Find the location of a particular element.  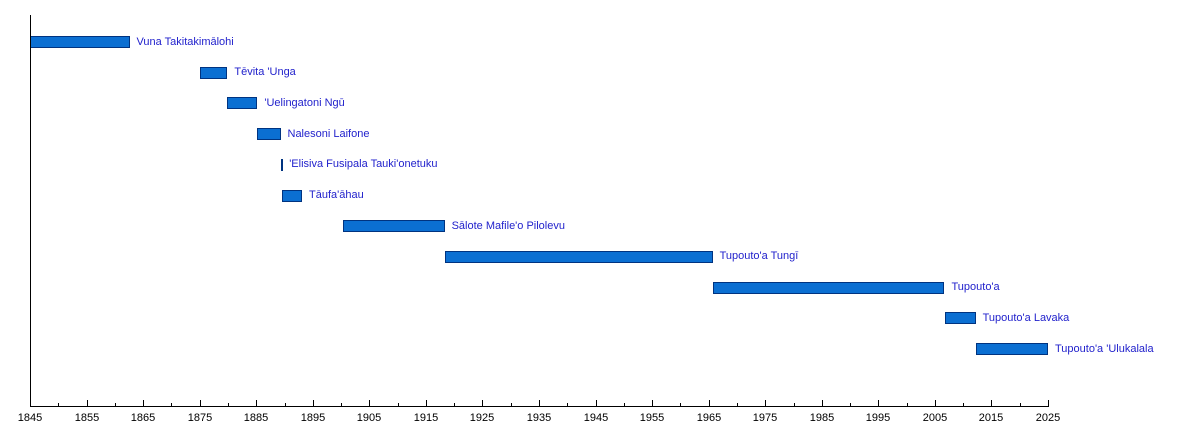

x-tick-label: 1925 is located at coordinates (482, 418).